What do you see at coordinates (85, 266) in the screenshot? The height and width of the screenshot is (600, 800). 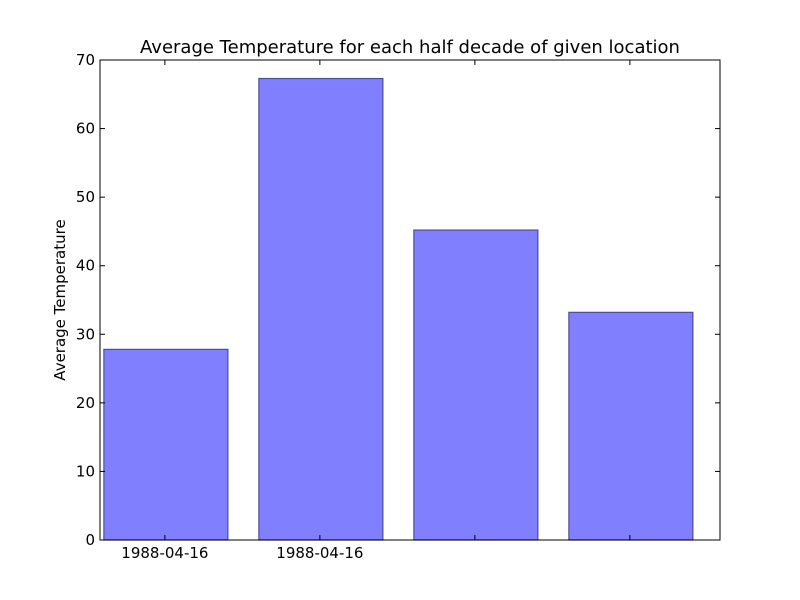 I see `y-tick-label-4: 40` at bounding box center [85, 266].